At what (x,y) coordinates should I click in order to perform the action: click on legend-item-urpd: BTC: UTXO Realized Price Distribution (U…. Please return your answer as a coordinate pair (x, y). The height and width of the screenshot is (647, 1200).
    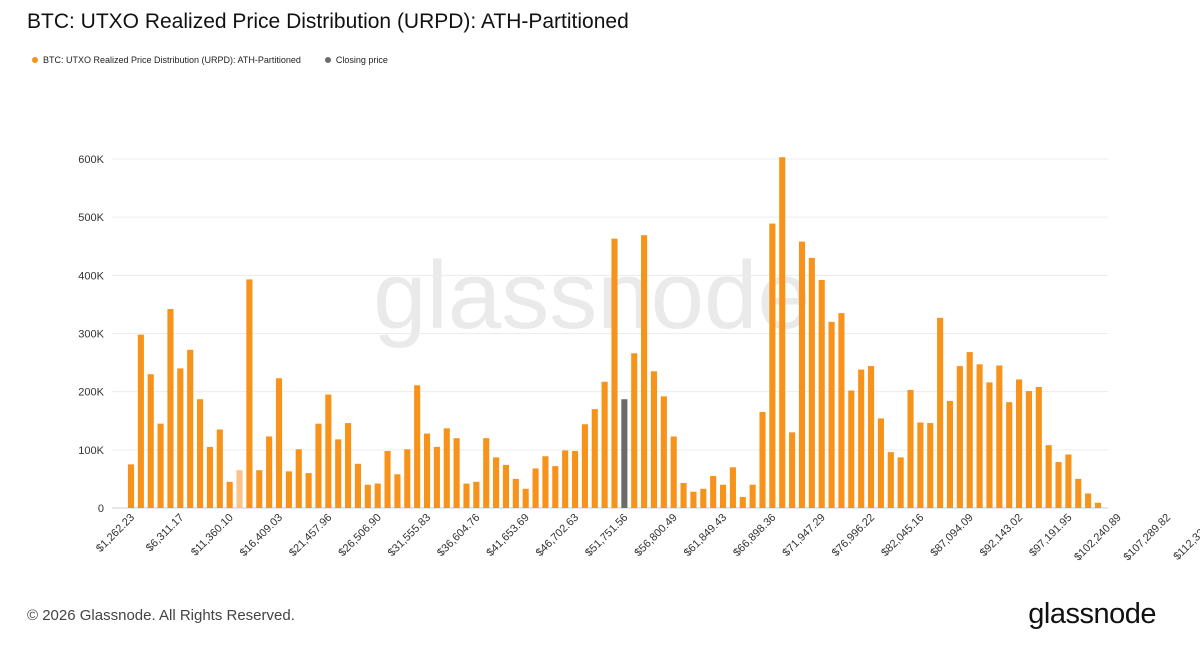
    Looking at the image, I should click on (166, 60).